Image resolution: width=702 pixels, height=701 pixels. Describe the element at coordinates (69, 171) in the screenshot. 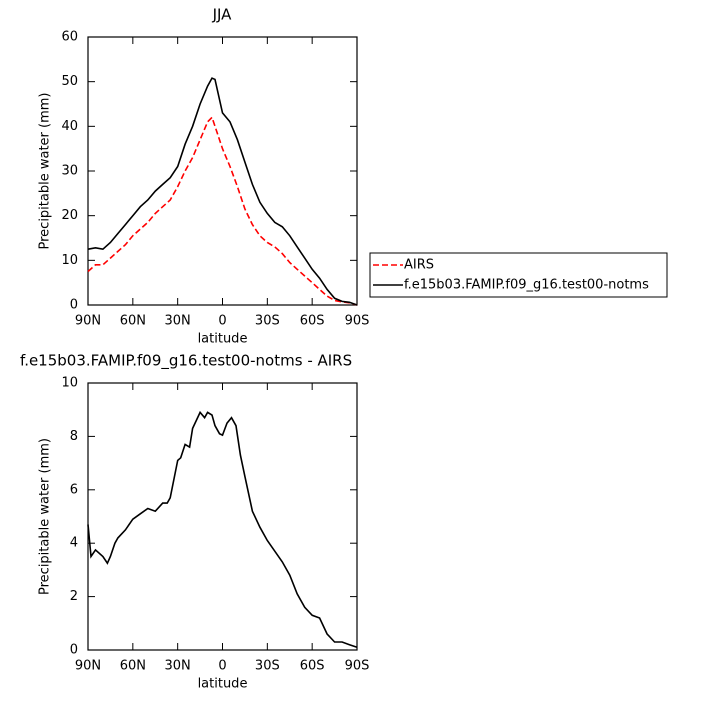

I see `y-tick-label: 30` at that location.